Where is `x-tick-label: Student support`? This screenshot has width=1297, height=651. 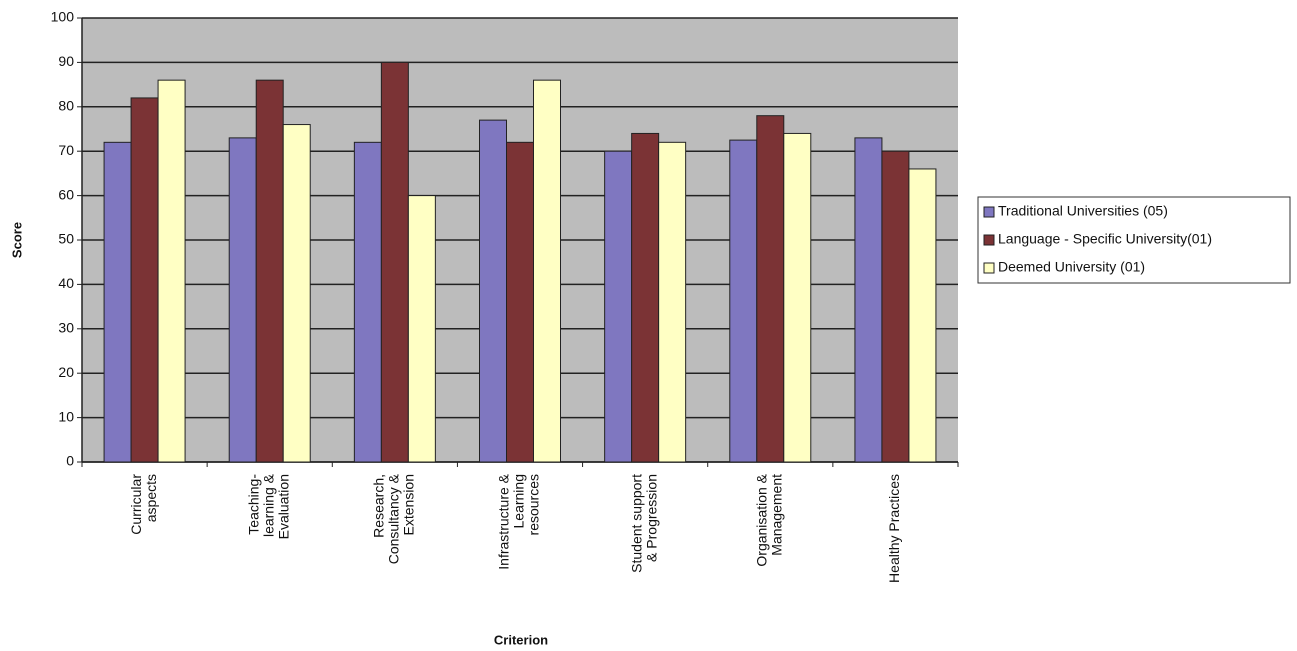
x-tick-label: Student support is located at coordinates (636, 523).